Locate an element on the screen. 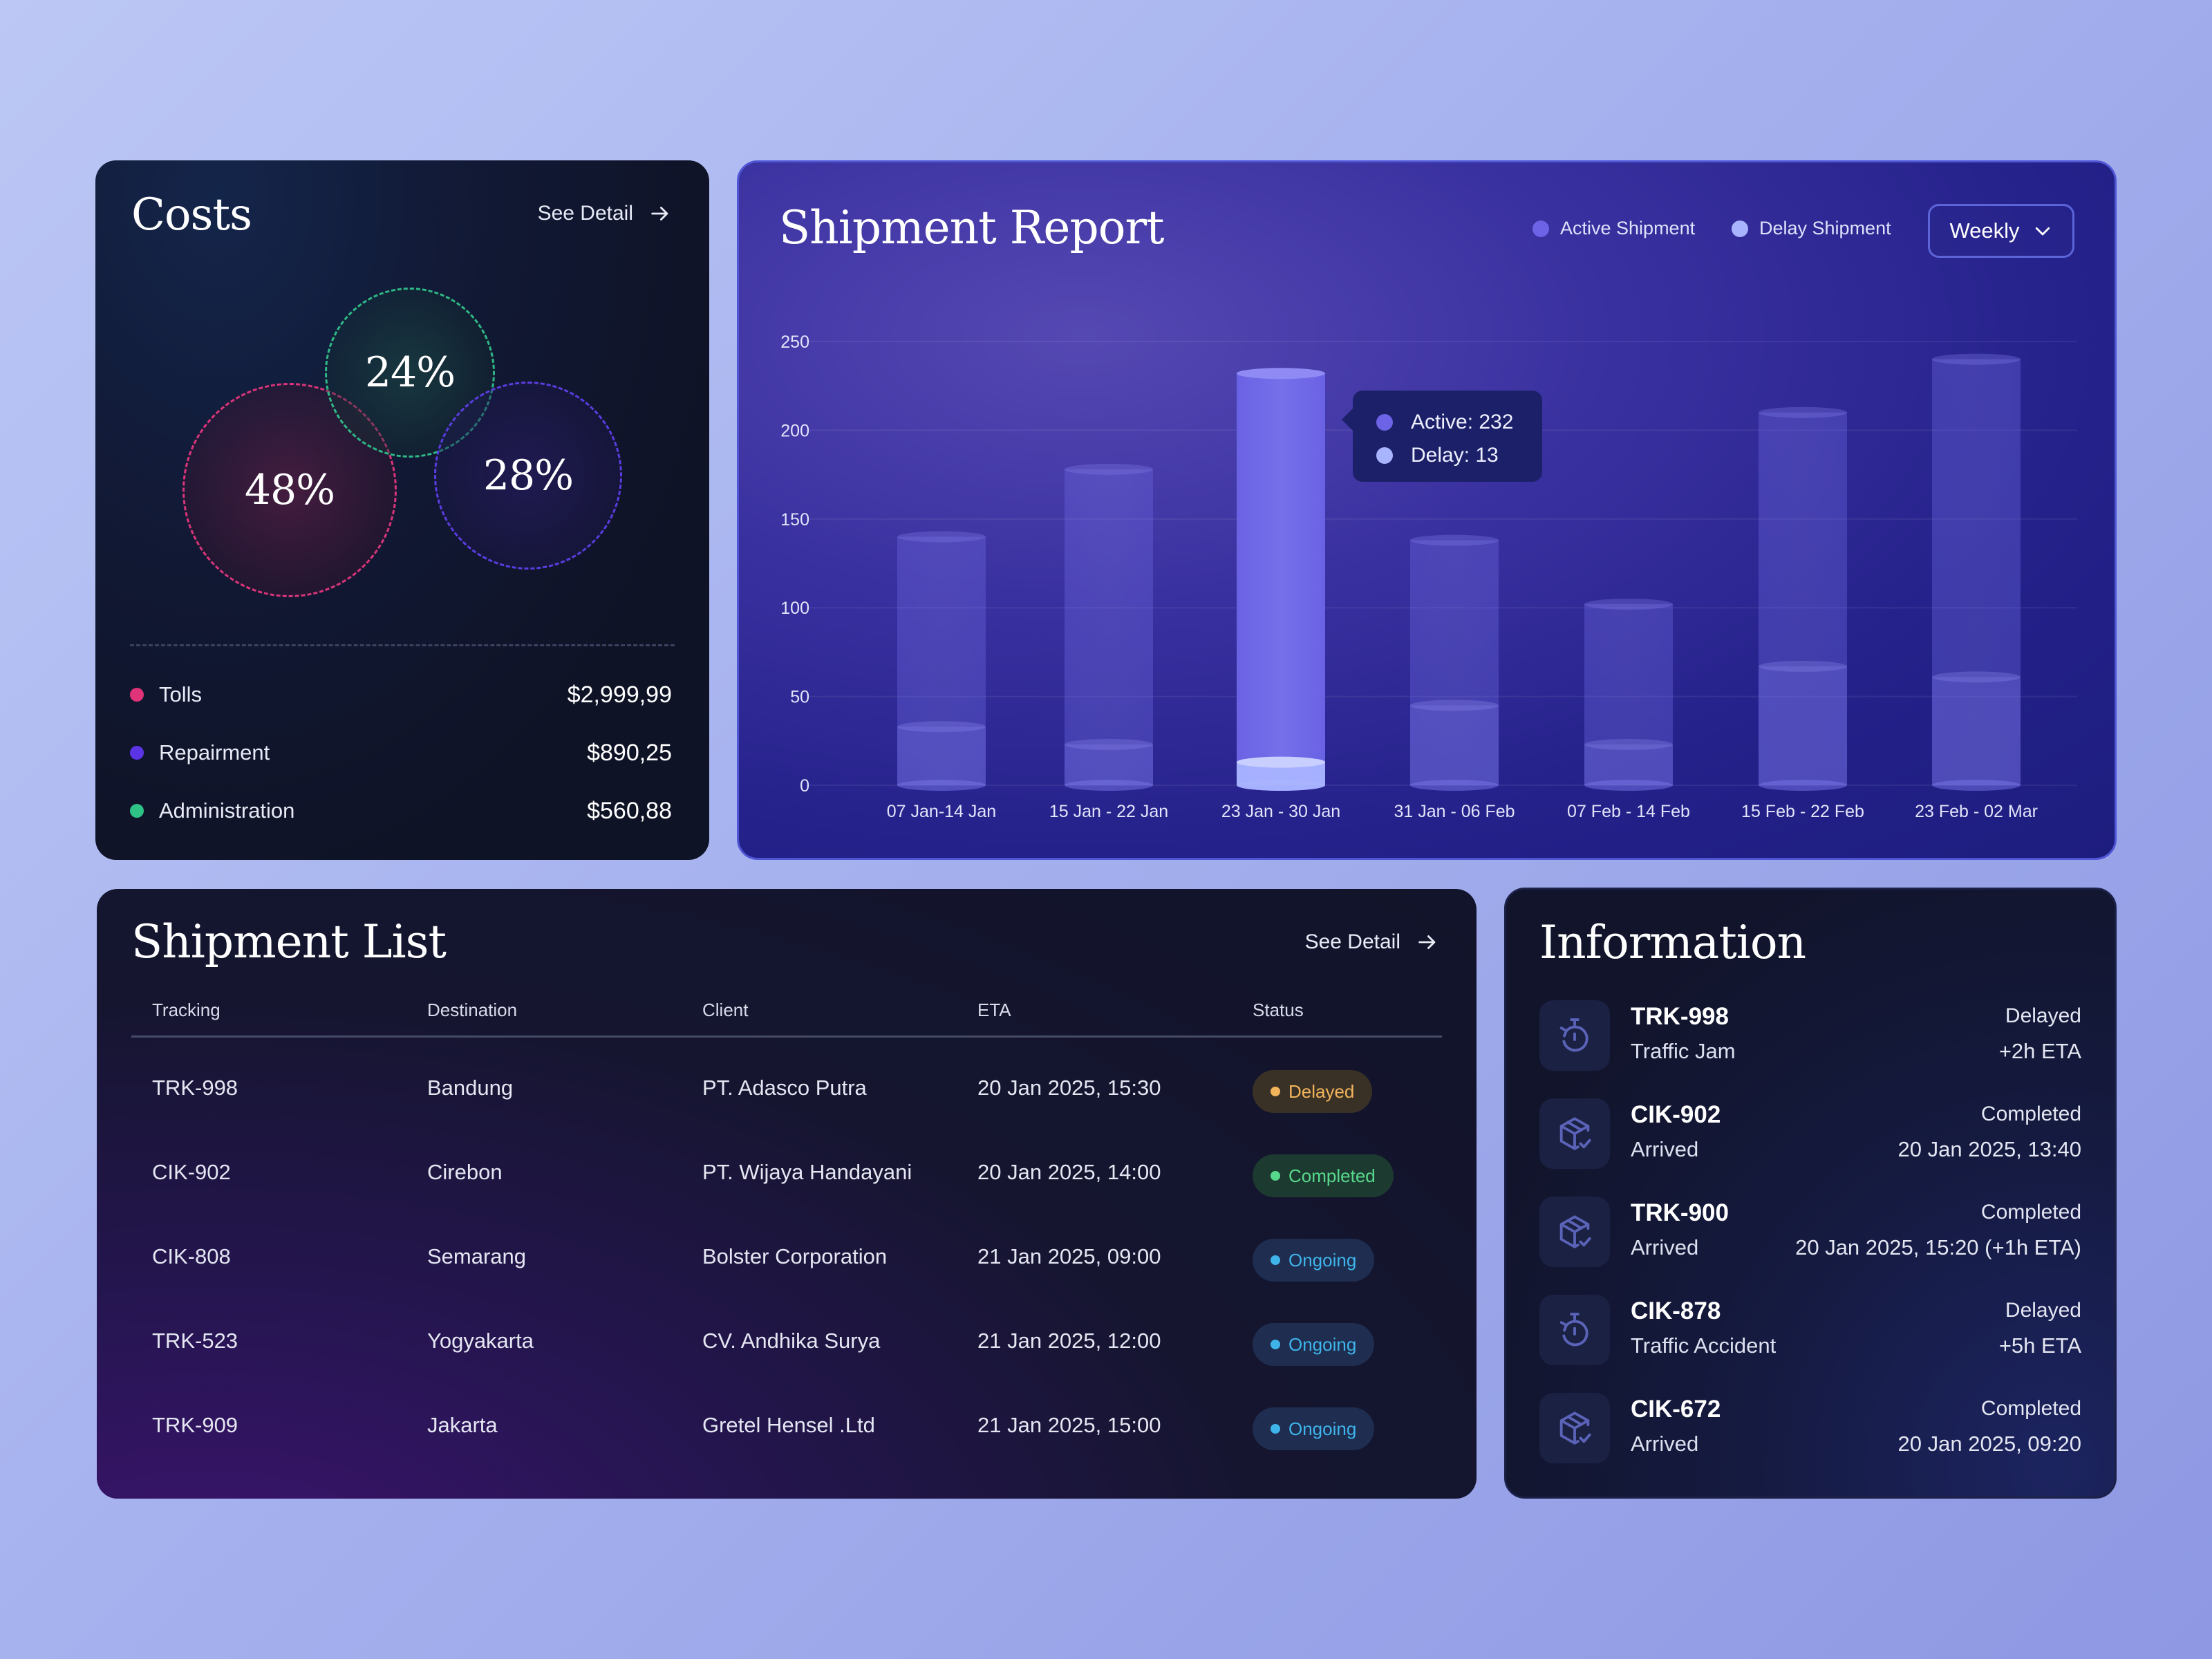 The width and height of the screenshot is (2212, 1659). cell-destination: Cirebon is located at coordinates (465, 1172).